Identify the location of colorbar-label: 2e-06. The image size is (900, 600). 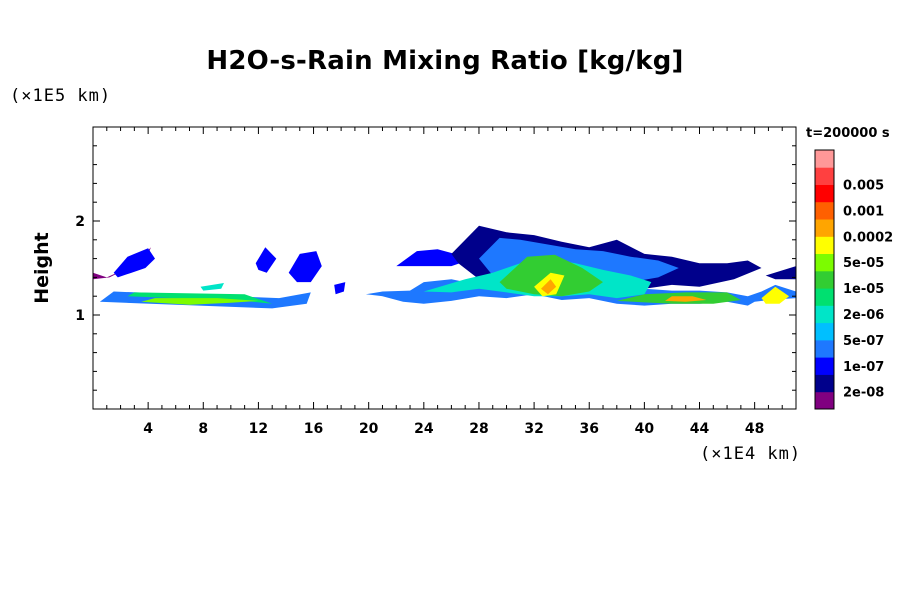
(863, 315).